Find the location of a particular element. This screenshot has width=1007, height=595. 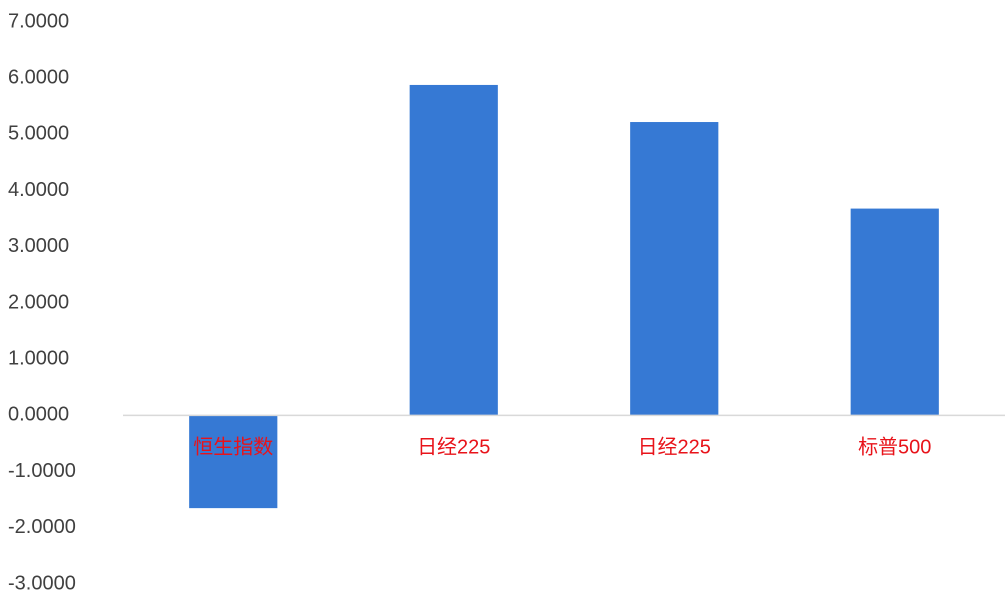

category-label: 恒生指数 is located at coordinates (233, 446).